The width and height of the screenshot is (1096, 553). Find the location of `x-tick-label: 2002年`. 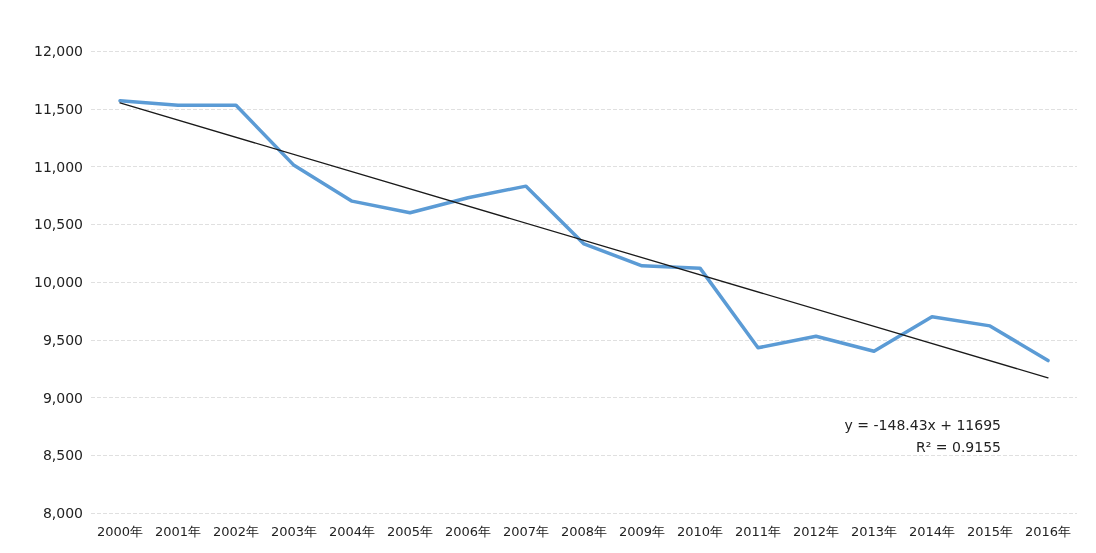

x-tick-label: 2002年 is located at coordinates (236, 531).